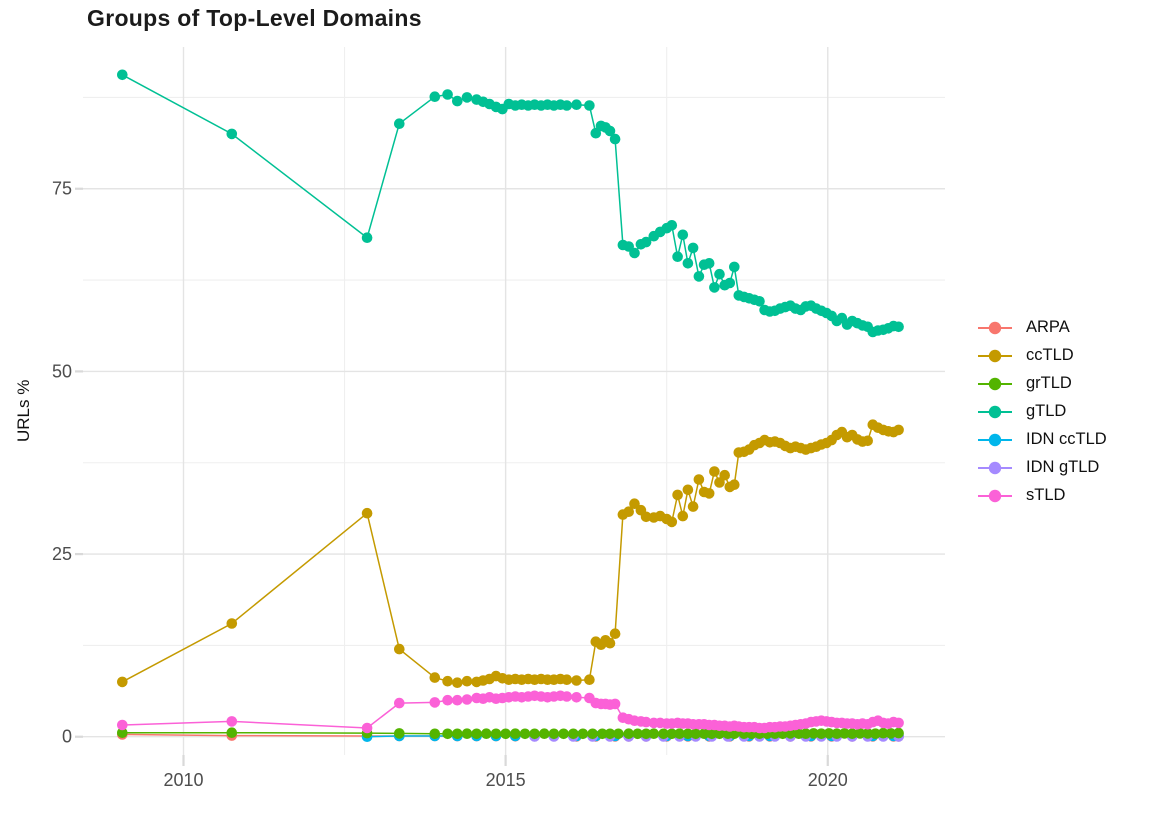 The height and width of the screenshot is (827, 1164). I want to click on legend-item-gtld: gTLD, so click(1041, 411).